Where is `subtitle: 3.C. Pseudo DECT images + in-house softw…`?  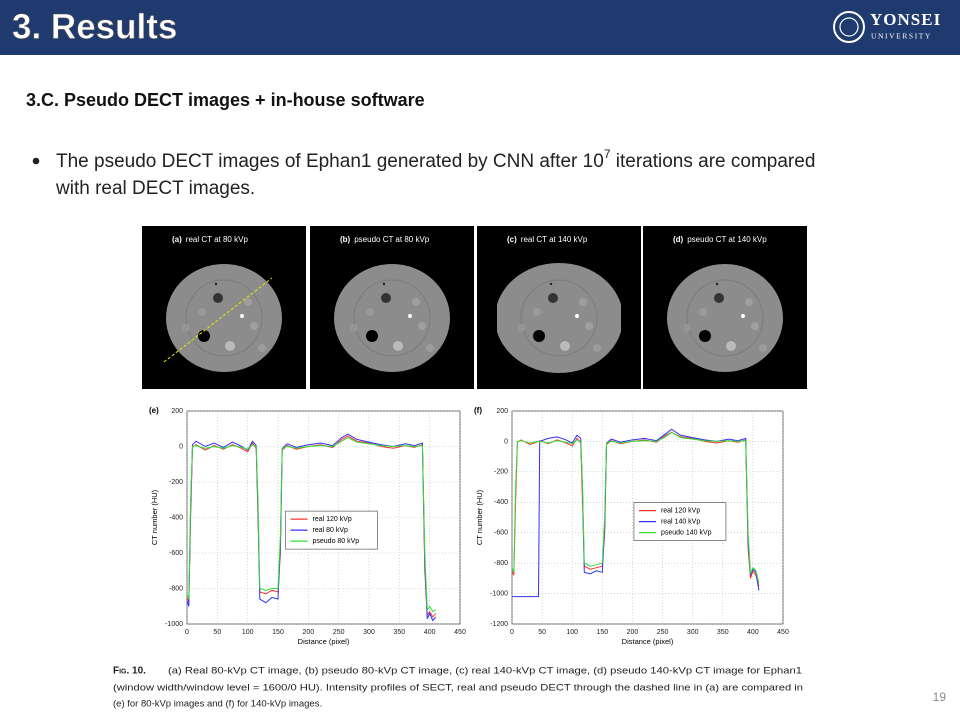 subtitle: 3.C. Pseudo DECT images + in-house softw… is located at coordinates (225, 100).